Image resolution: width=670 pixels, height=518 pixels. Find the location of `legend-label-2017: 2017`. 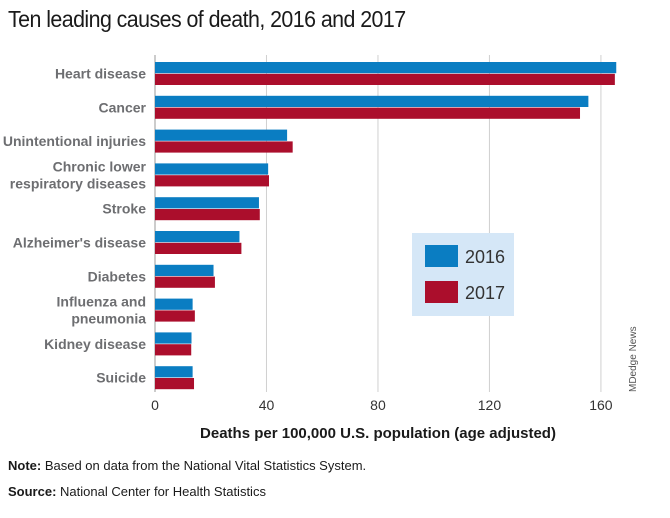

legend-label-2017: 2017 is located at coordinates (485, 293).